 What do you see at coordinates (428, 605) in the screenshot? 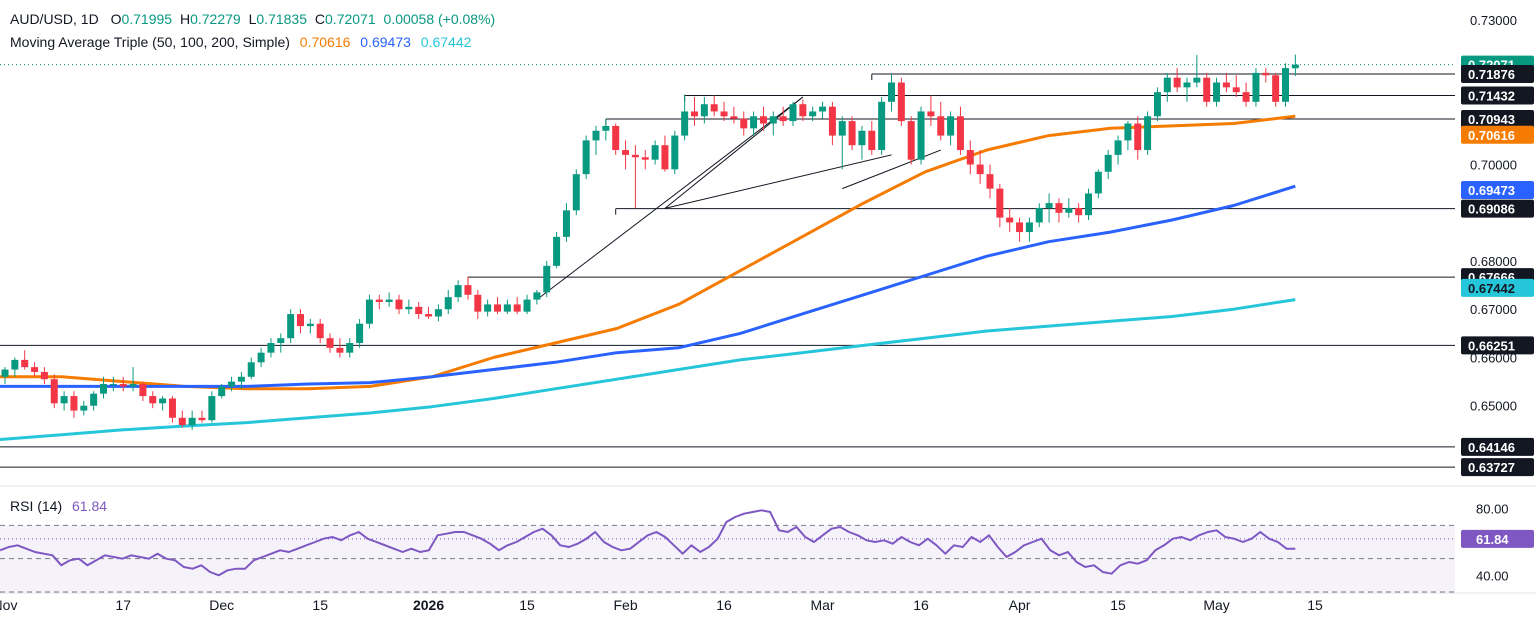
I see `time-tick-label: 2026` at bounding box center [428, 605].